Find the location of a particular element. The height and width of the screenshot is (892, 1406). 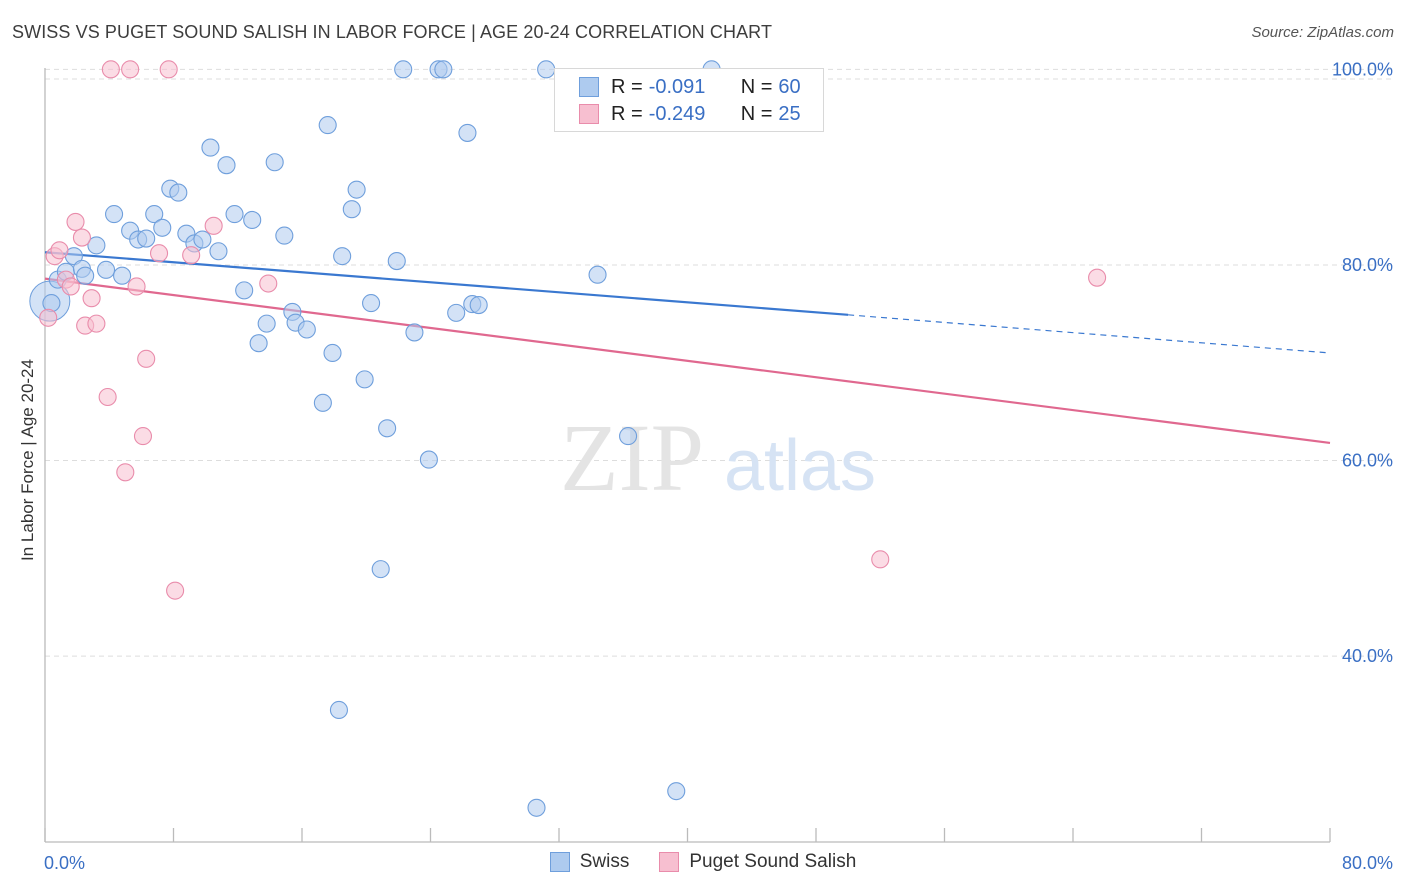

swiss-trend-line is located at coordinates (446, 283).